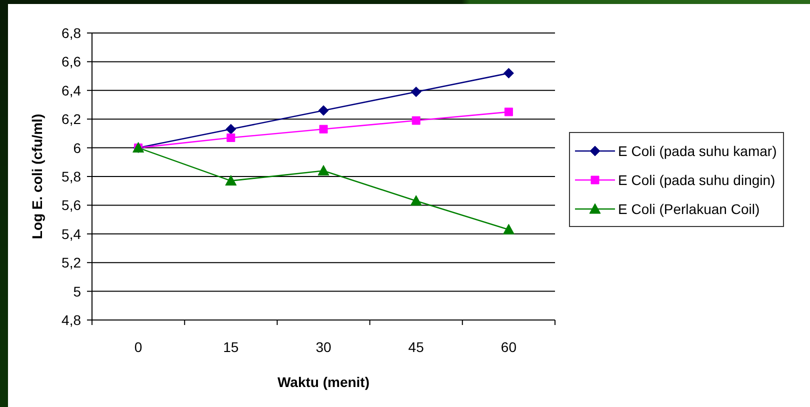 The height and width of the screenshot is (407, 810). What do you see at coordinates (72, 262) in the screenshot?
I see `y-tick-label: 5,2` at bounding box center [72, 262].